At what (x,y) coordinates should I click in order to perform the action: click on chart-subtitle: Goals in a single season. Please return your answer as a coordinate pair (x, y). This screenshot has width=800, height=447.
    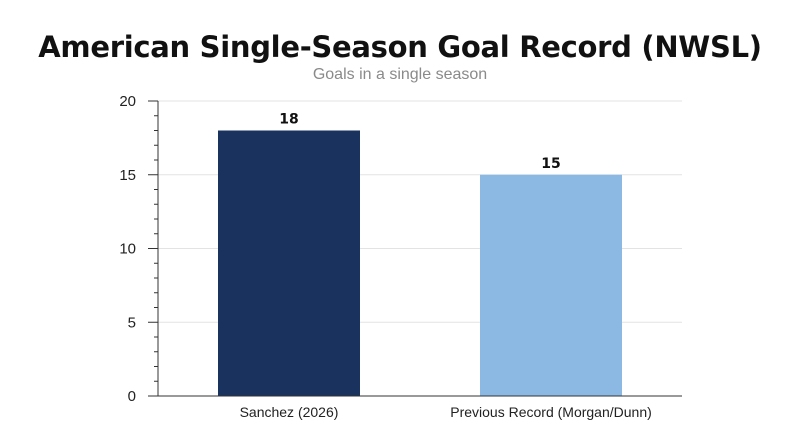
    Looking at the image, I should click on (400, 74).